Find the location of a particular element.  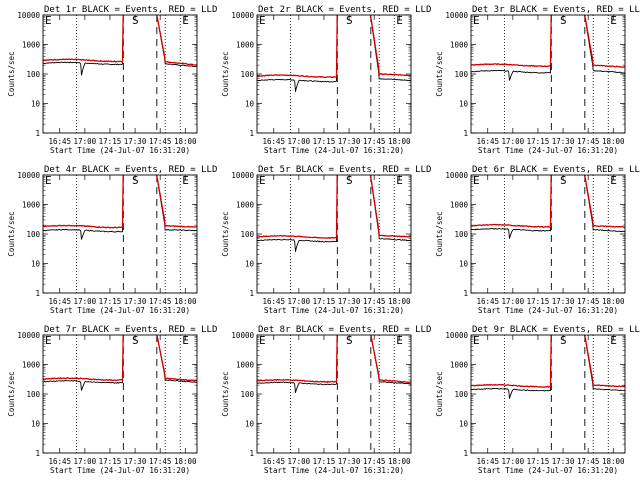

panel-title: Det 8r BLACK = Events, RED = LLD is located at coordinates (344, 330).